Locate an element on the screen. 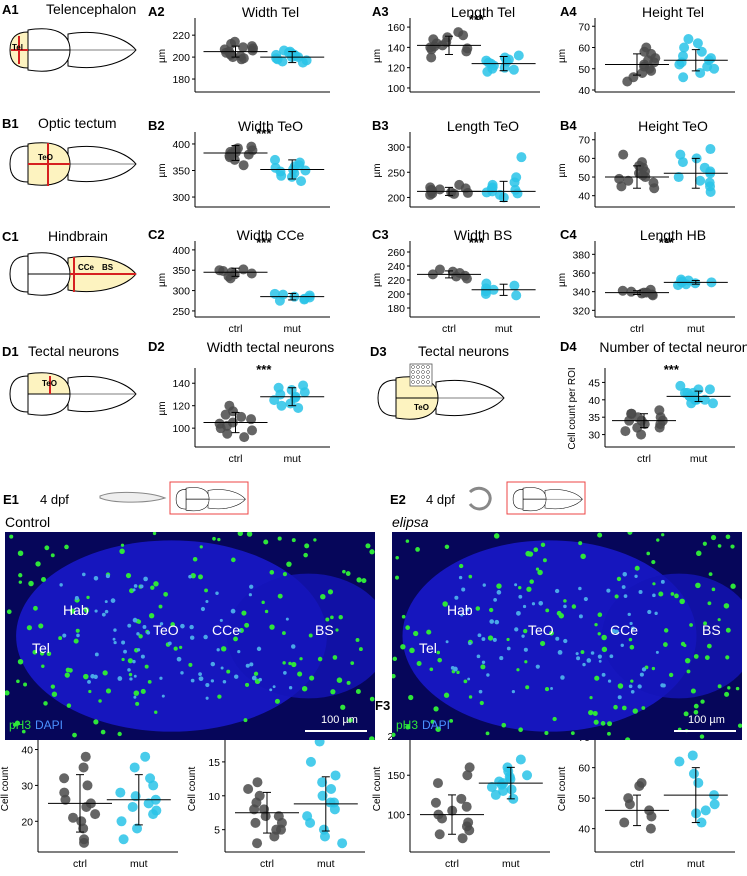  ytick-label-A4: 60 is located at coordinates (584, 49).